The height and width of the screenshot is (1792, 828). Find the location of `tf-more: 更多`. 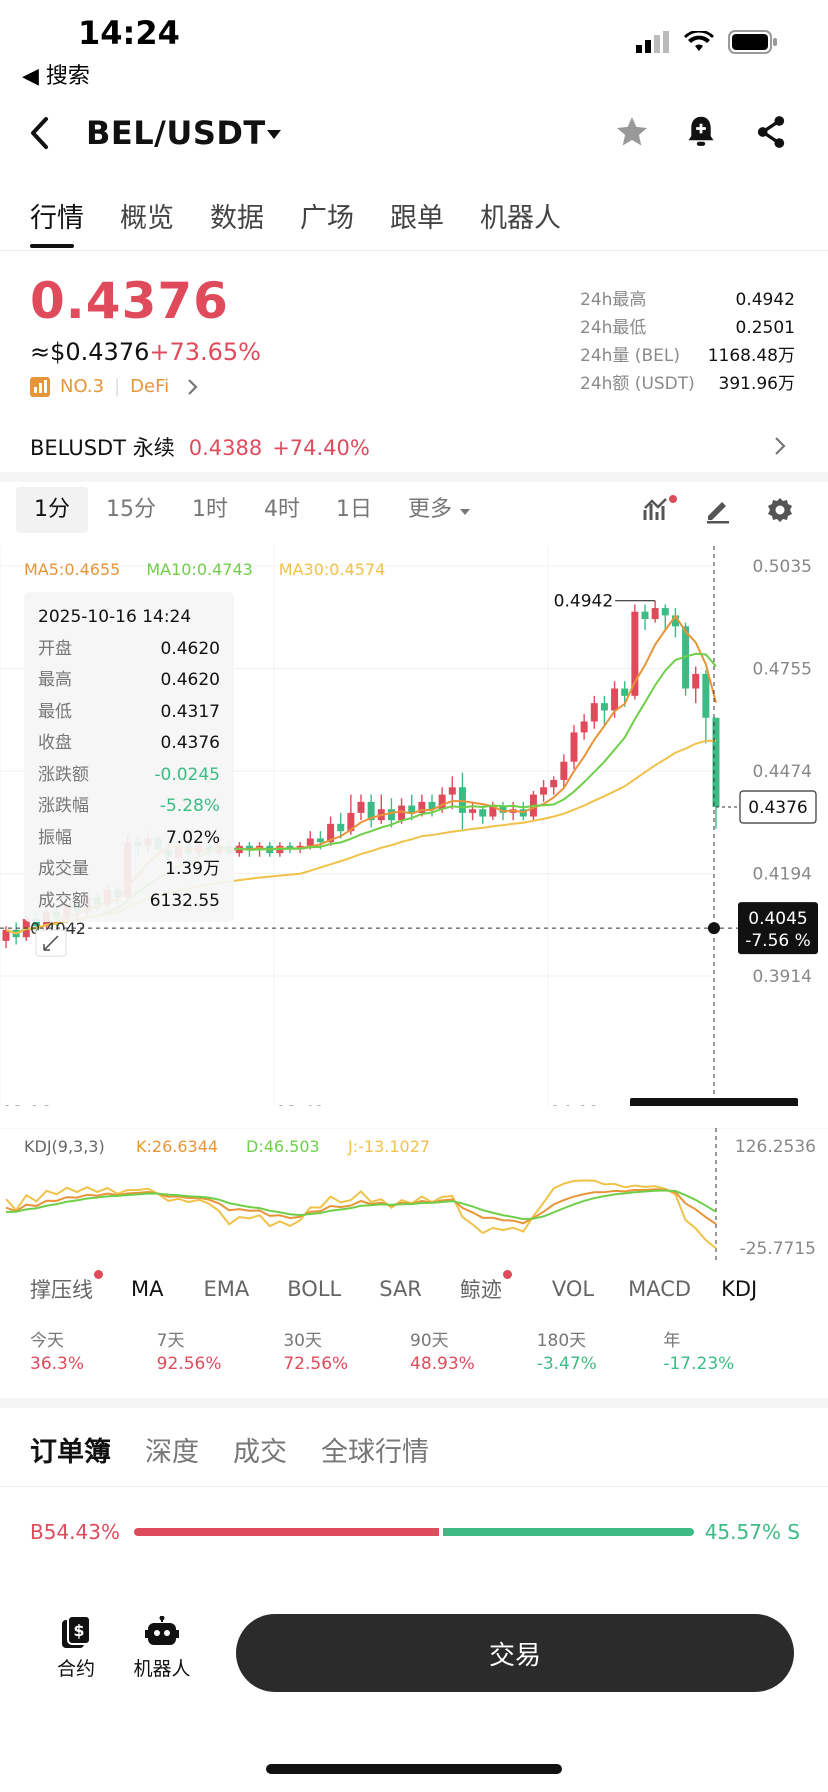

tf-more: 更多 is located at coordinates (439, 510).